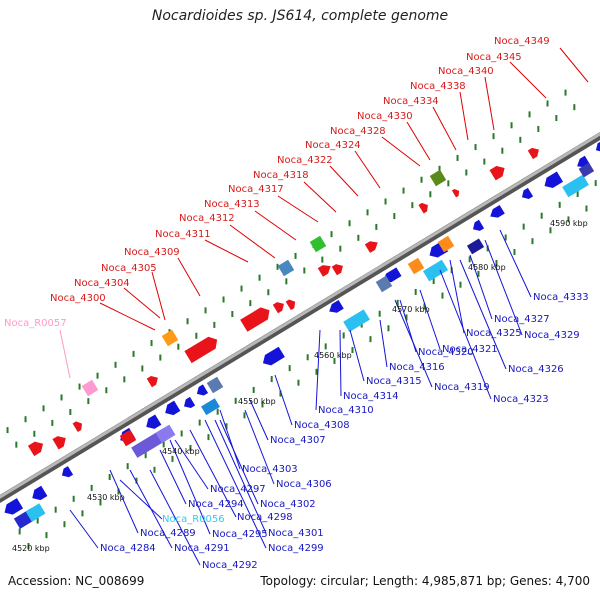 Image resolution: width=600 pixels, height=600 pixels. I want to click on gene-label: Noca_4321, so click(470, 349).